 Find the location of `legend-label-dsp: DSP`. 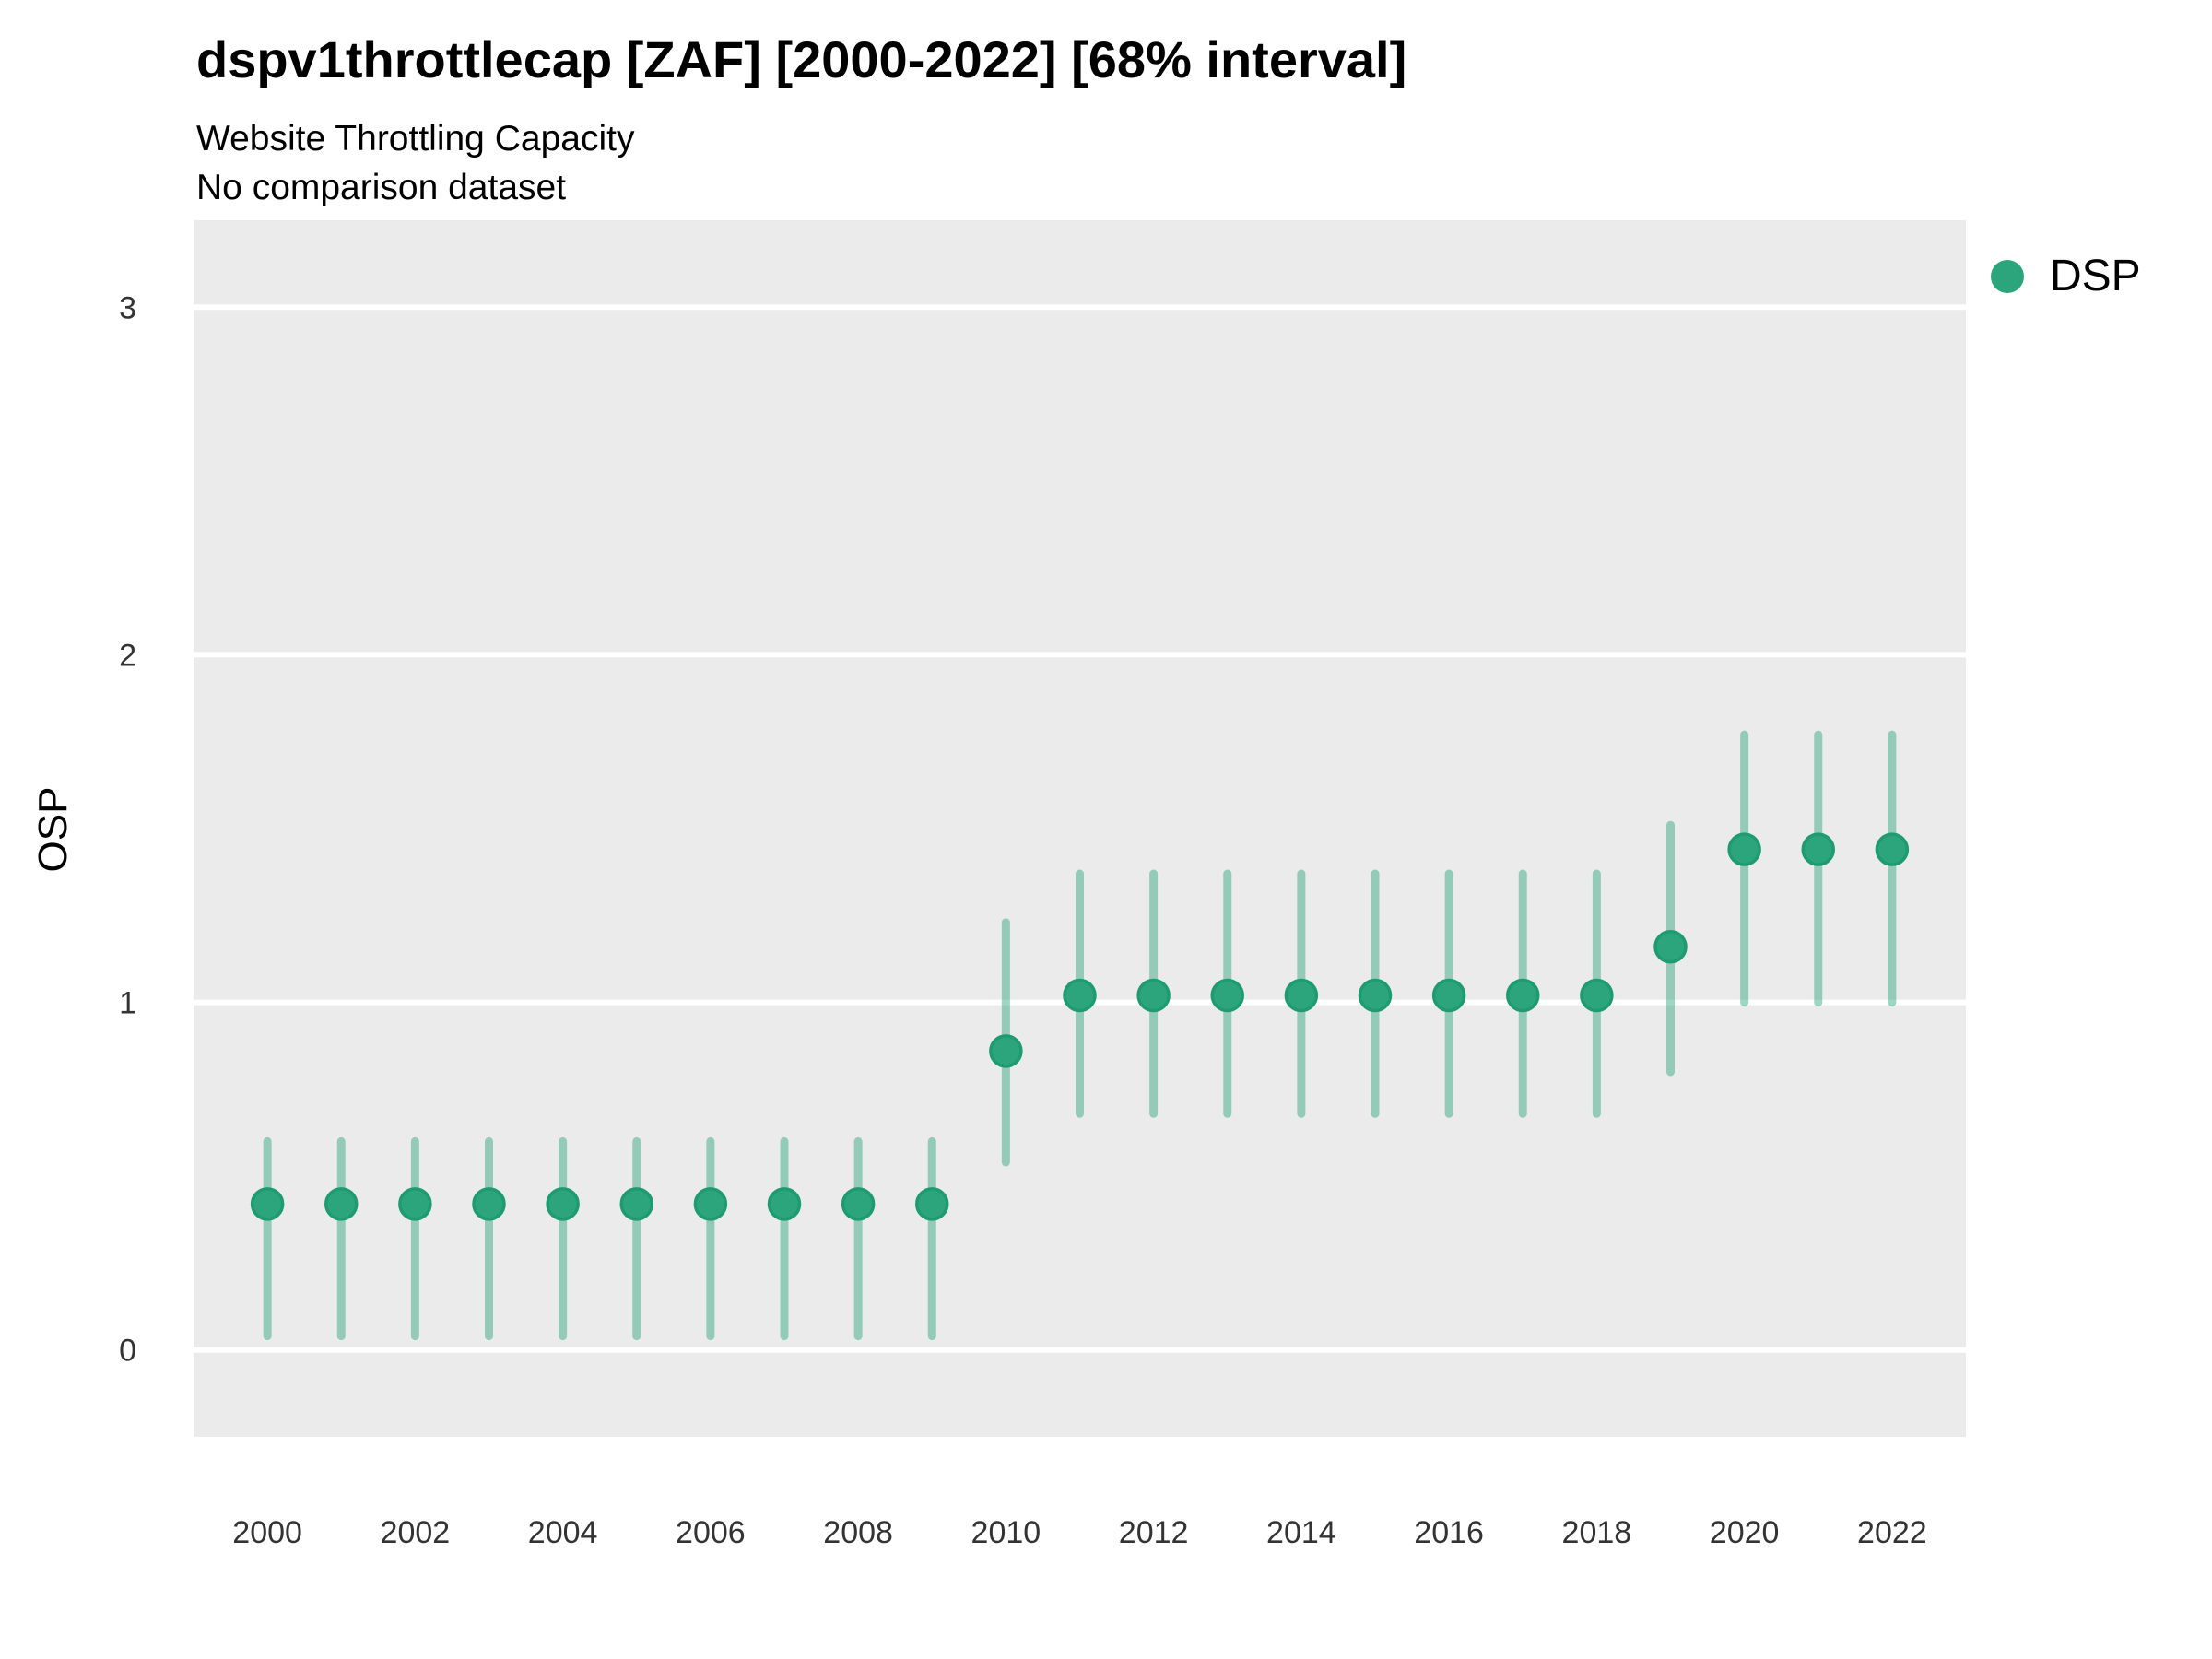

legend-label-dsp: DSP is located at coordinates (2095, 276).